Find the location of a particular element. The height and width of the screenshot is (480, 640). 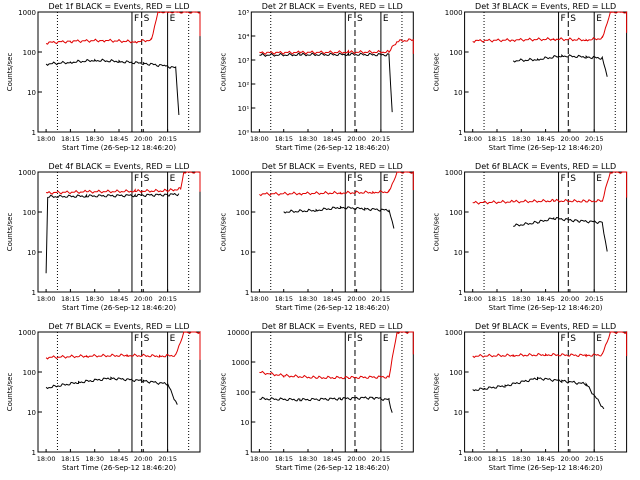

y-tick-label: 10⁵ is located at coordinates (244, 13).